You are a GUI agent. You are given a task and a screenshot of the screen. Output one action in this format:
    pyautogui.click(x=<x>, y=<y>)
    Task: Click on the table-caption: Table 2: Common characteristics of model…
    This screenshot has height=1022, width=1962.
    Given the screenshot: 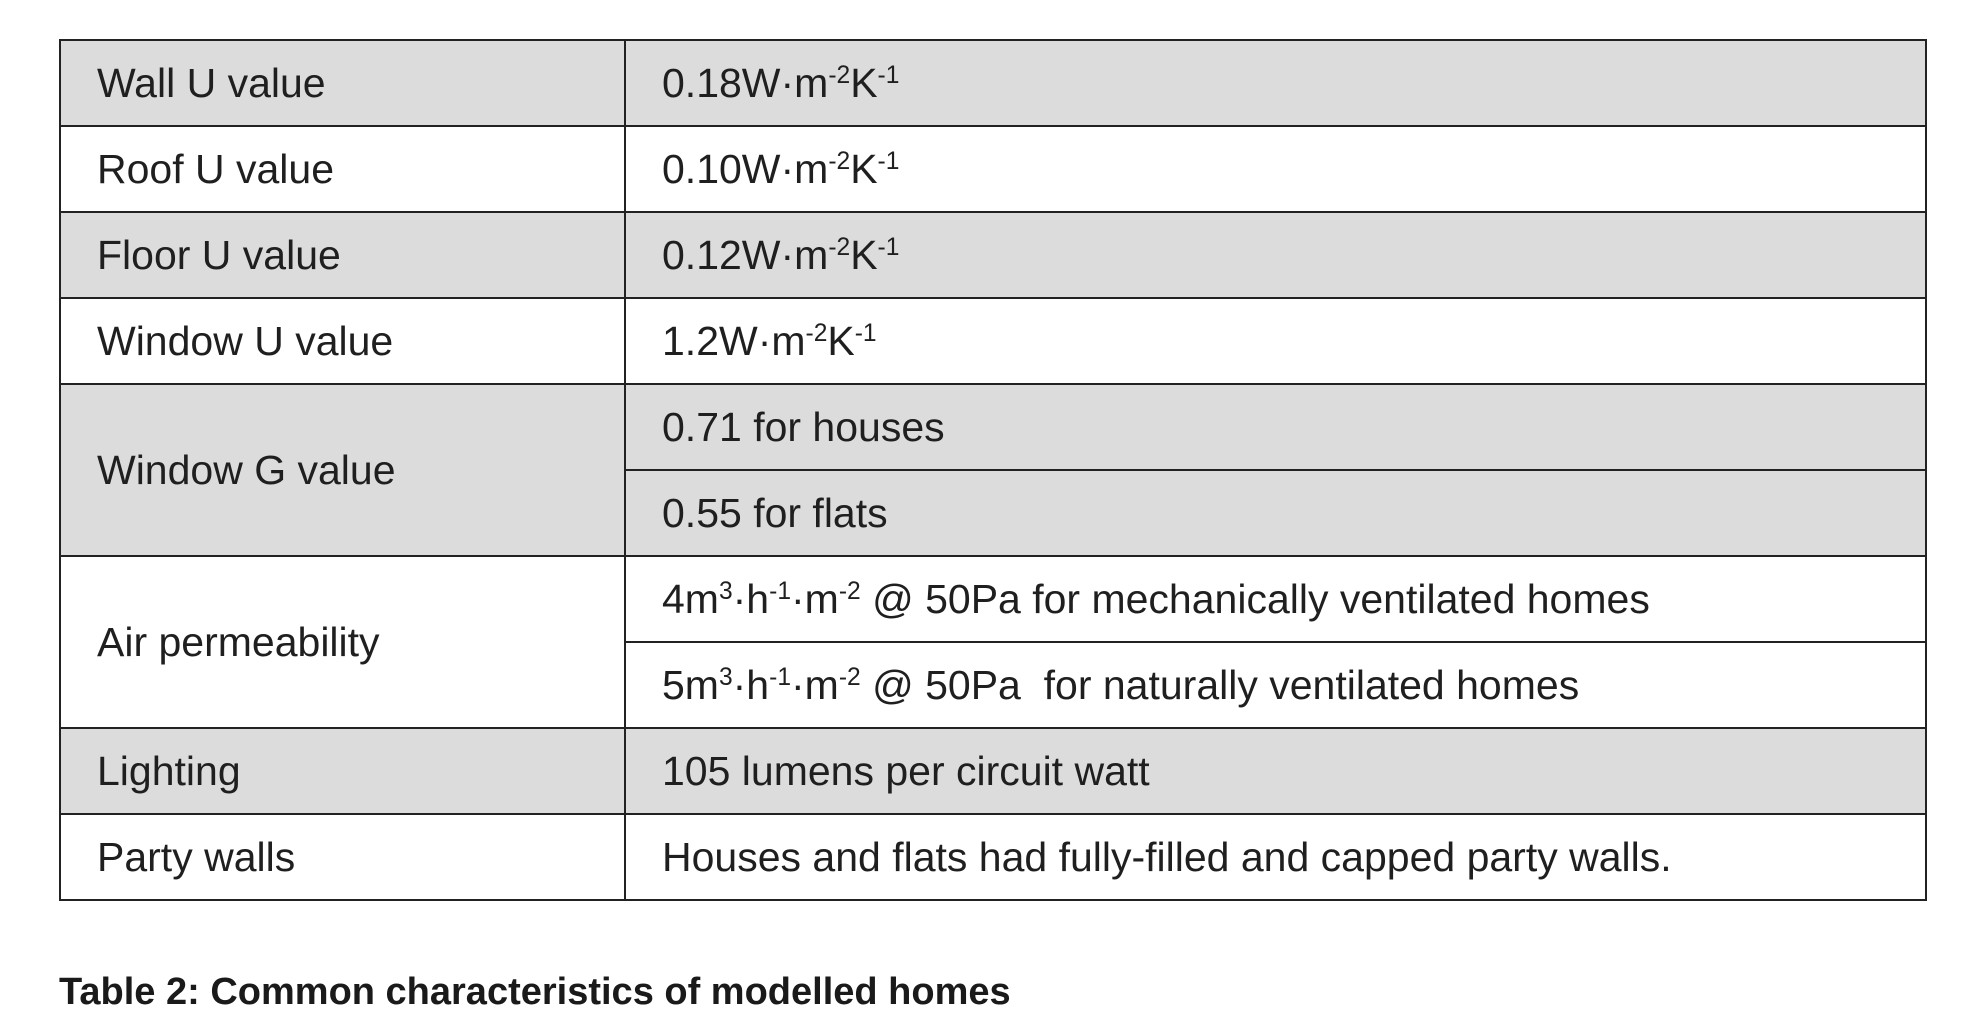 What is the action you would take?
    pyautogui.click(x=535, y=992)
    